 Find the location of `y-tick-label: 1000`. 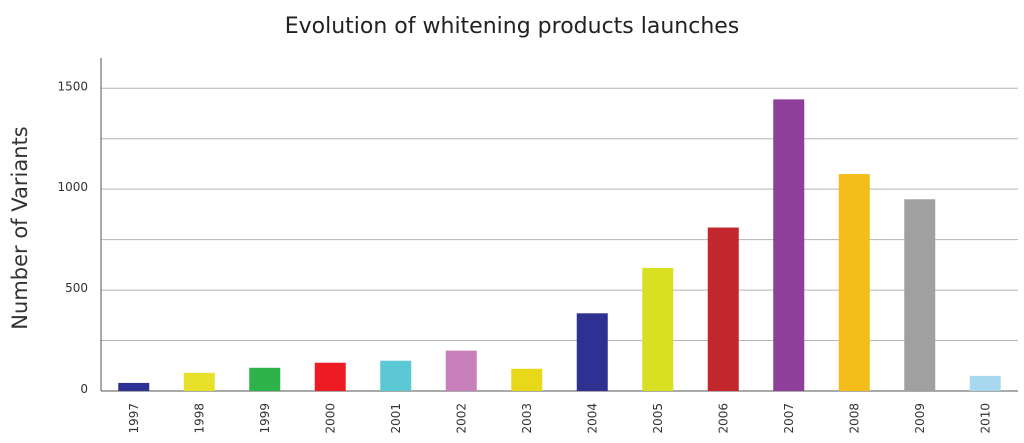

y-tick-label: 1000 is located at coordinates (72, 187).